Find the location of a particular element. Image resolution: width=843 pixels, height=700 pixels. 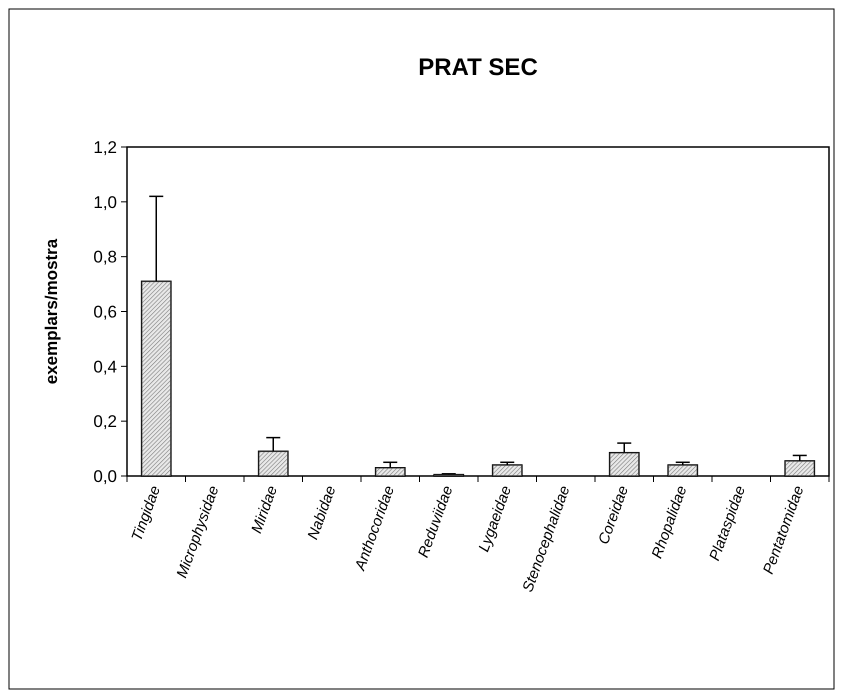

y-tick-label: 0,4 is located at coordinates (105, 366).